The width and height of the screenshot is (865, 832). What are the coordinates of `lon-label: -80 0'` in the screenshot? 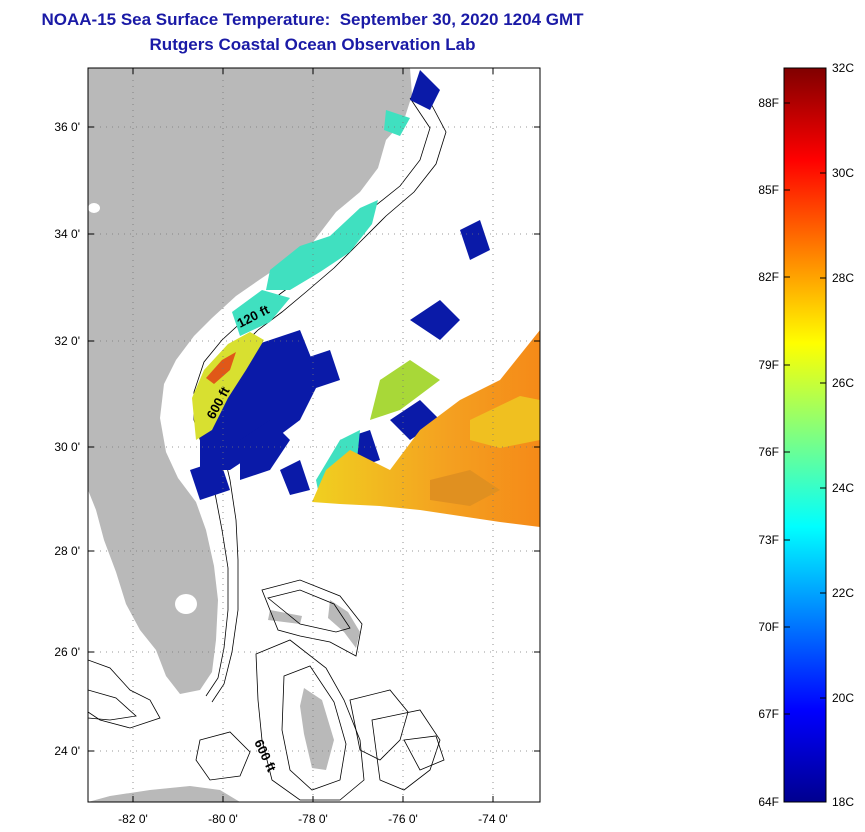 It's located at (223, 819).